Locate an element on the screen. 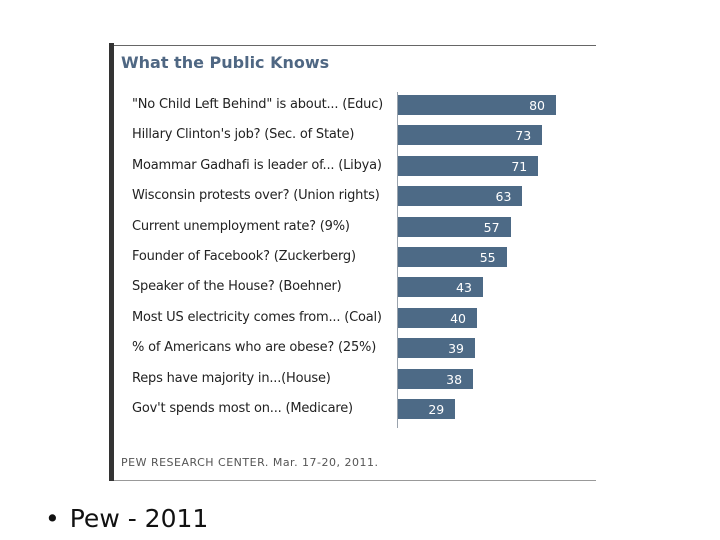  bar-value-label: 71 is located at coordinates (519, 166).